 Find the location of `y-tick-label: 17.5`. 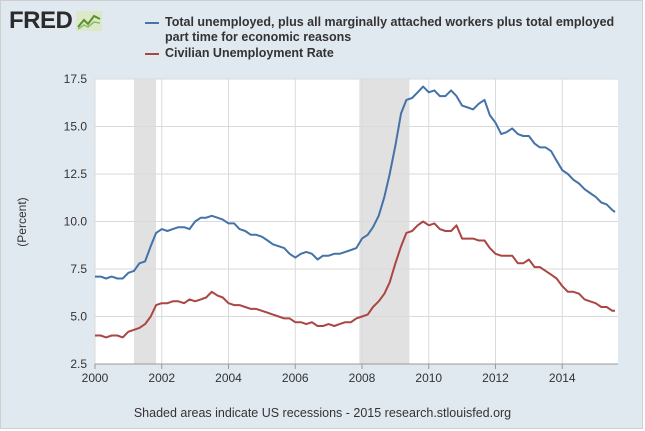

y-tick-label: 17.5 is located at coordinates (76, 79).